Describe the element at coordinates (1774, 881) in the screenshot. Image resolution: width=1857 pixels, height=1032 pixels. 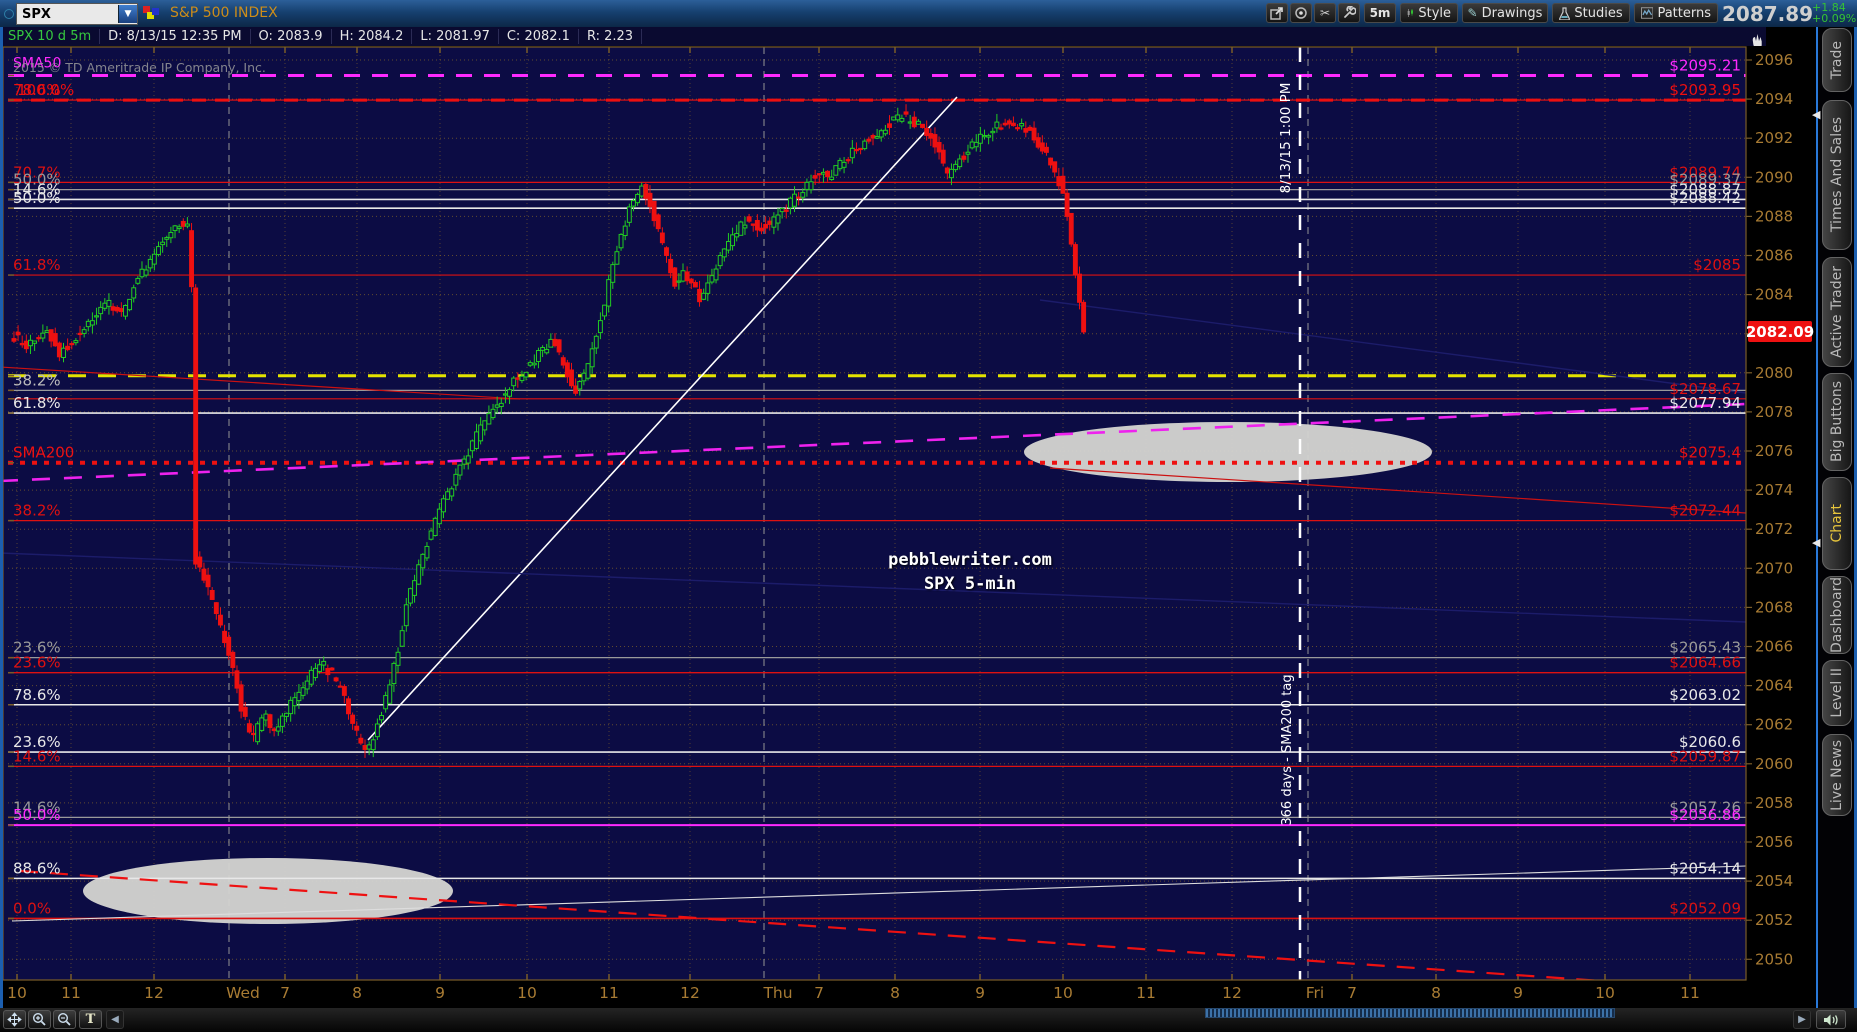
I see `price-axis-tick: 2054` at that location.